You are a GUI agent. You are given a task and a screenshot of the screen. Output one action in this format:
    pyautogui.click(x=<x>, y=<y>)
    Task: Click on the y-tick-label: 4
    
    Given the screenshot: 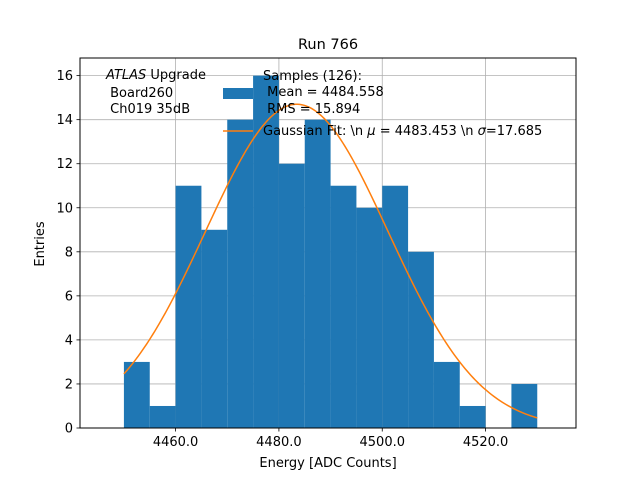 What is the action you would take?
    pyautogui.click(x=69, y=340)
    